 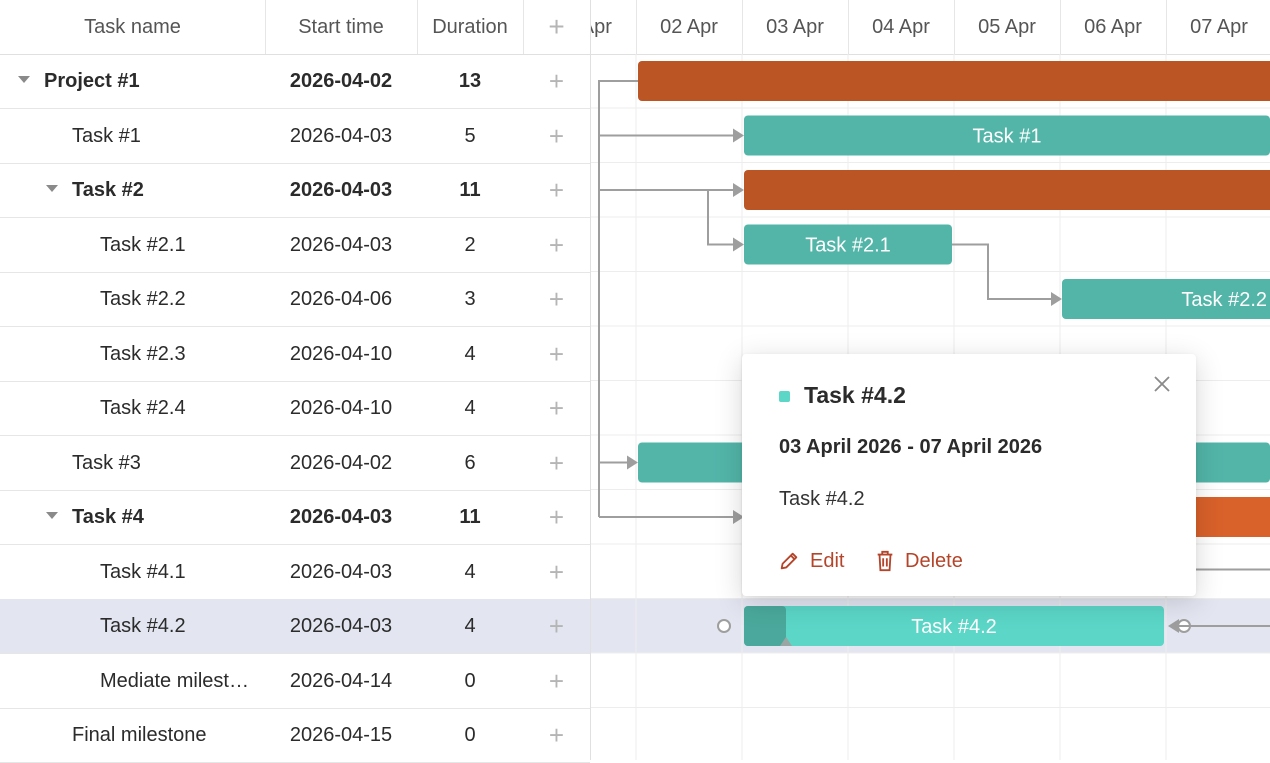 What do you see at coordinates (789, 561) in the screenshot?
I see `pencil-icon` at bounding box center [789, 561].